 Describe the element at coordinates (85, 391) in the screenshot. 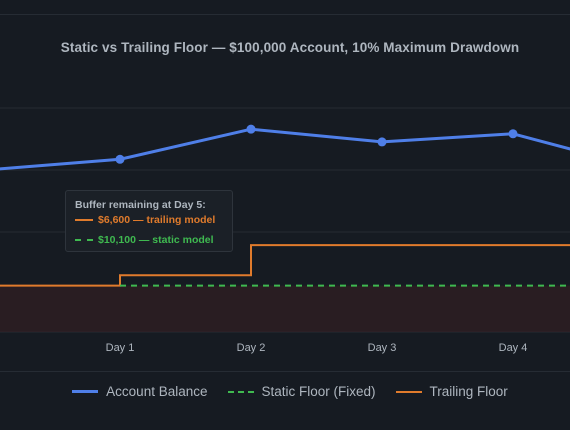

I see `legend-swatch-balance` at that location.